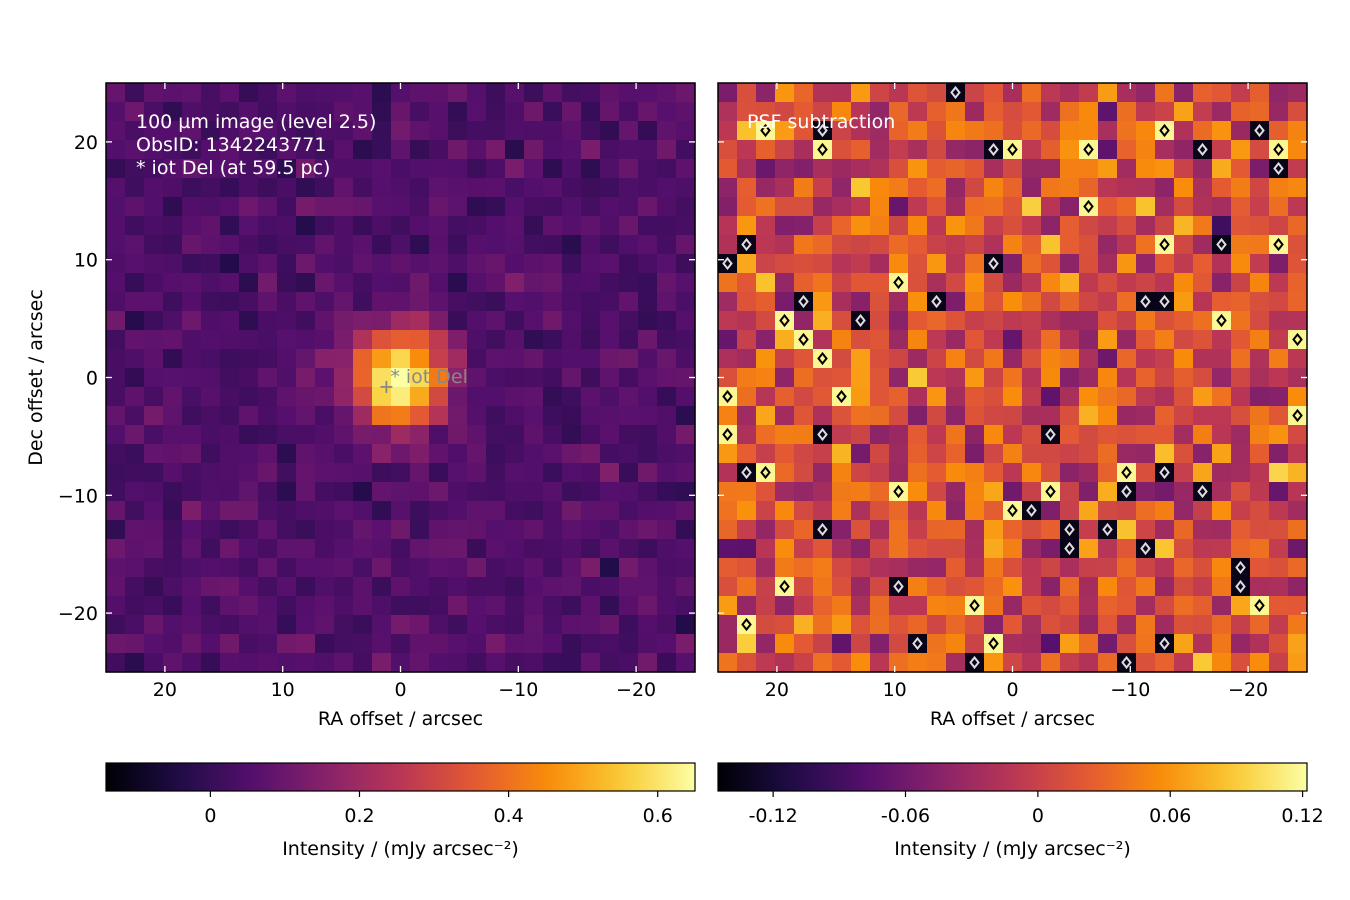 The image size is (1350, 900). What do you see at coordinates (256, 122) in the screenshot?
I see `left-annotation-1: 100 µm image (level 2.5)` at bounding box center [256, 122].